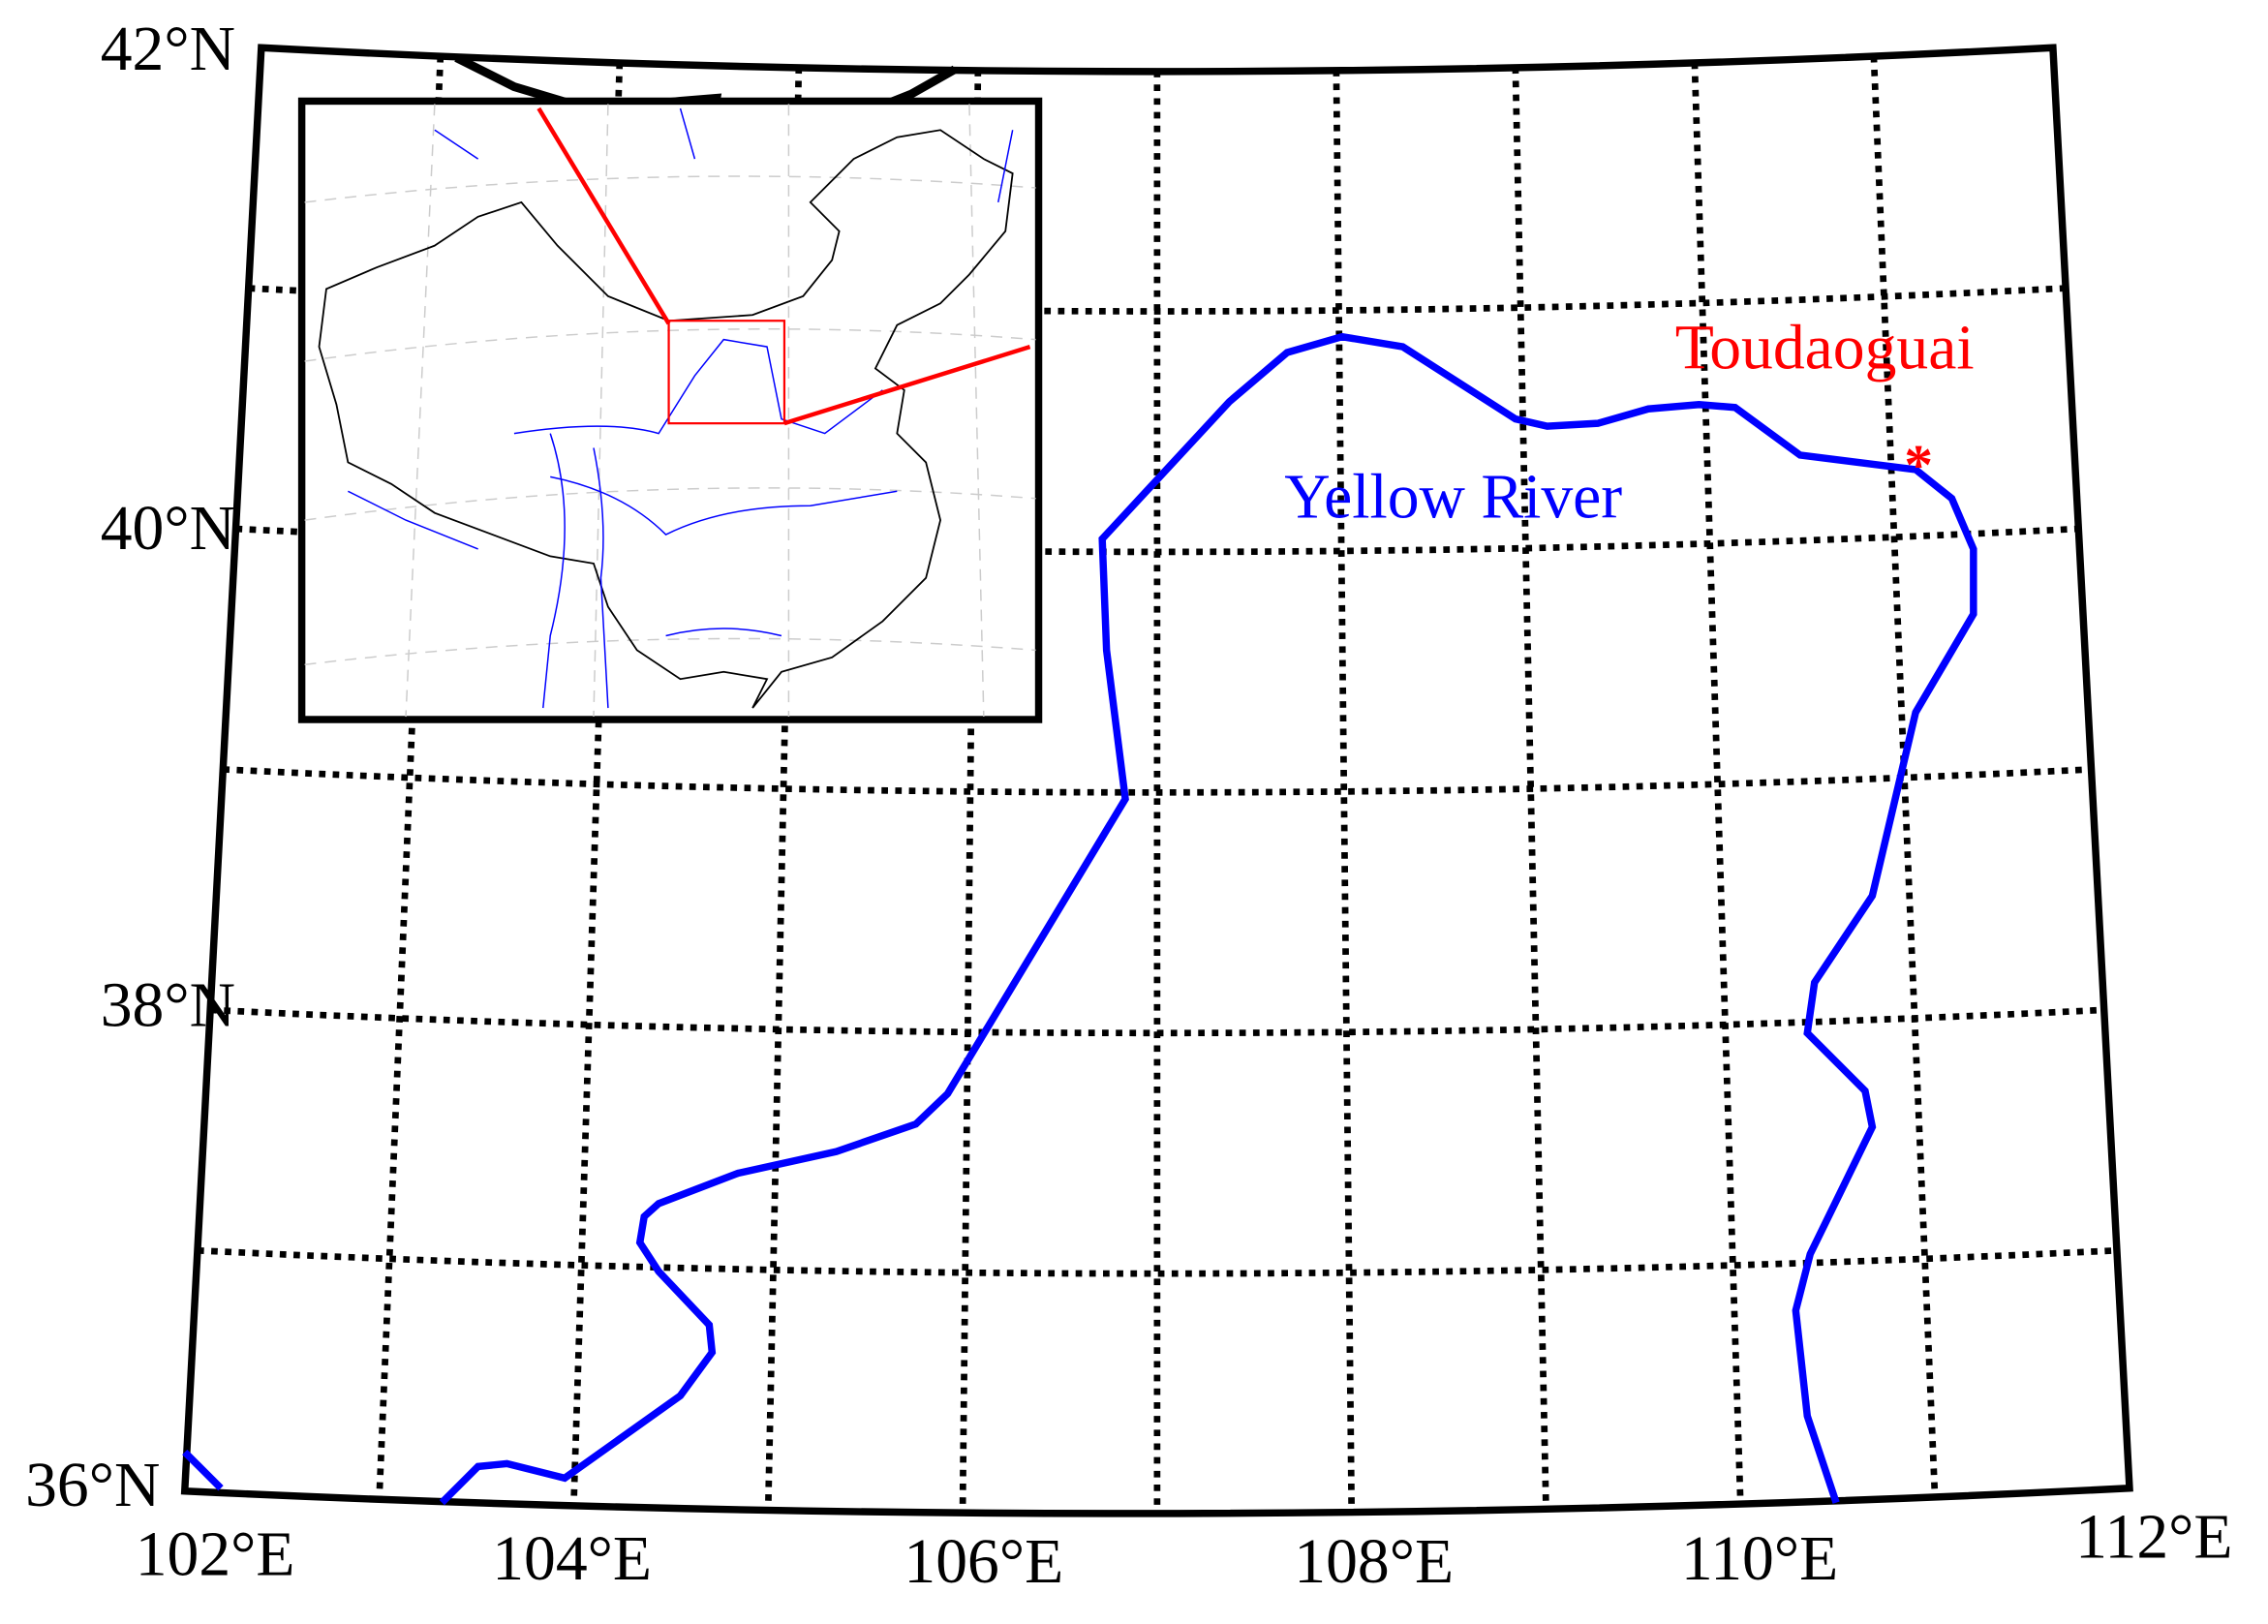 Image resolution: width=2268 pixels, height=1624 pixels. Describe the element at coordinates (1919, 465) in the screenshot. I see `station-marker: *` at that location.